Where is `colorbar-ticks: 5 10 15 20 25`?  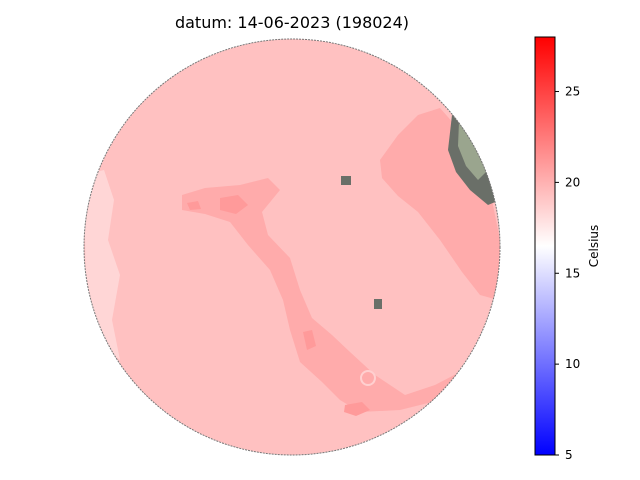
colorbar-ticks: 5 10 15 20 25 is located at coordinates (567, 273).